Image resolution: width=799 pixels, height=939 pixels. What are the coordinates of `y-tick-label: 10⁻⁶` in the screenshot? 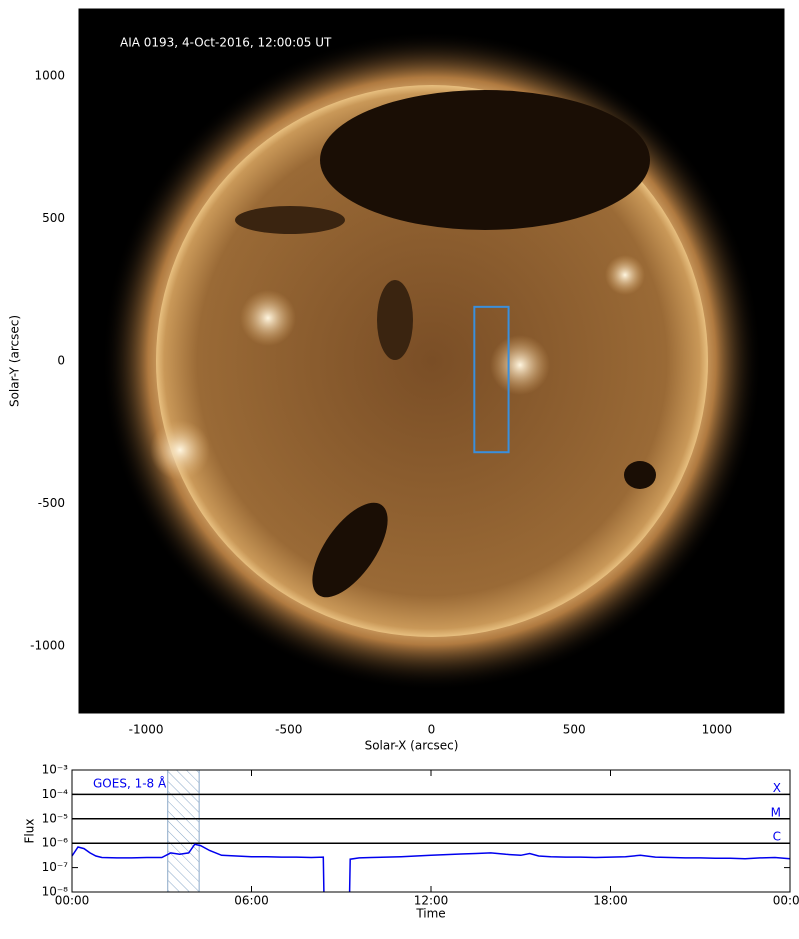 It's located at (55, 843).